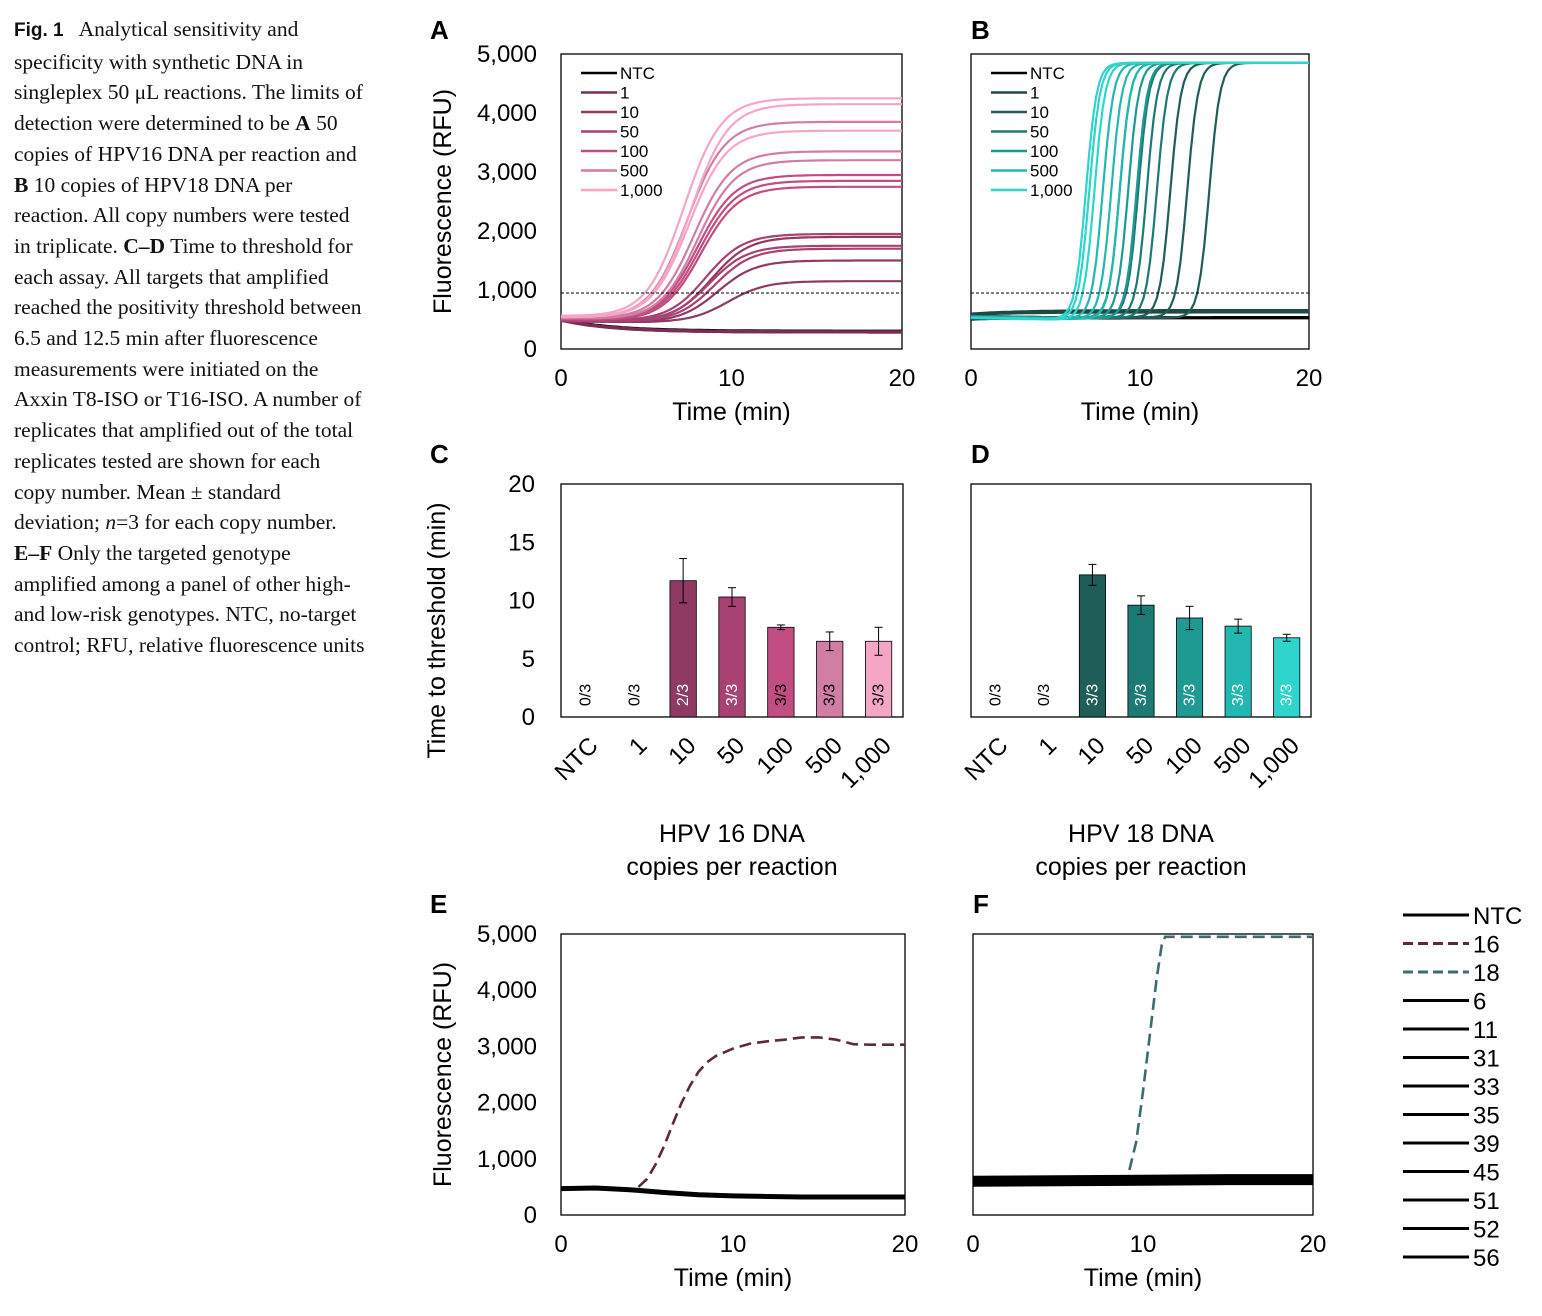 The width and height of the screenshot is (1542, 1316). Describe the element at coordinates (1486, 1059) in the screenshot. I see `legend-label-EF: 31` at that location.